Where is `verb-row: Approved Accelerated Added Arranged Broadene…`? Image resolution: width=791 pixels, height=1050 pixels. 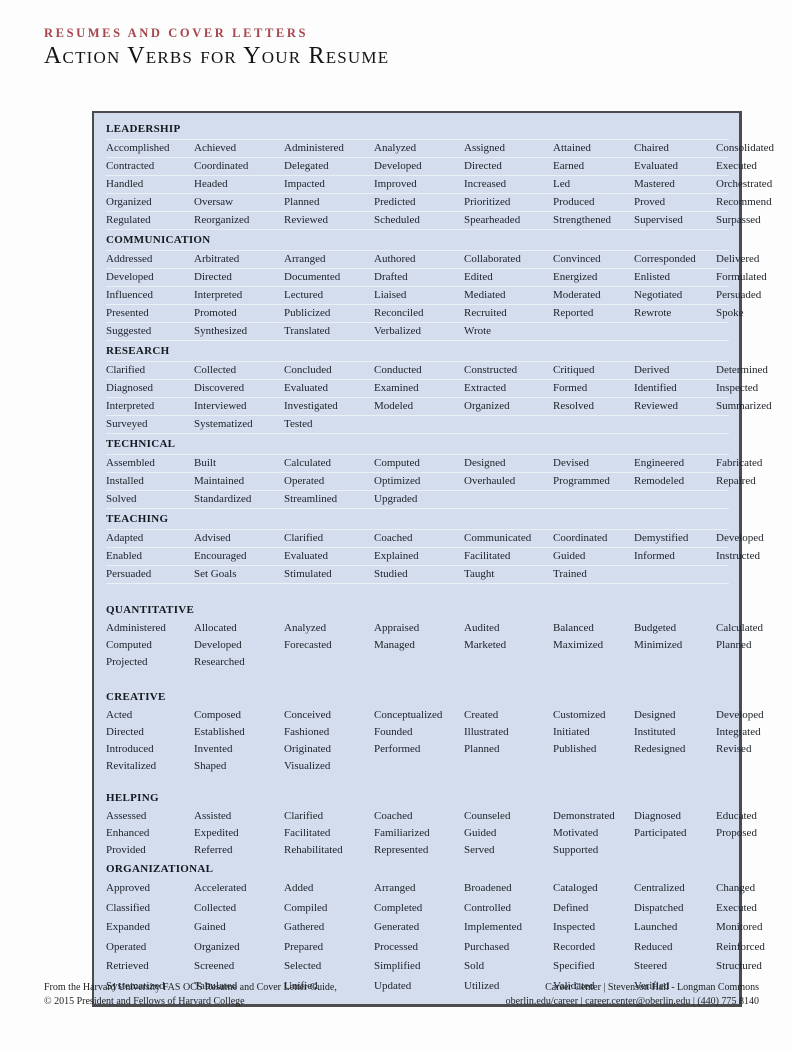 verb-row: Approved Accelerated Added Arranged Broadene… is located at coordinates (430, 889).